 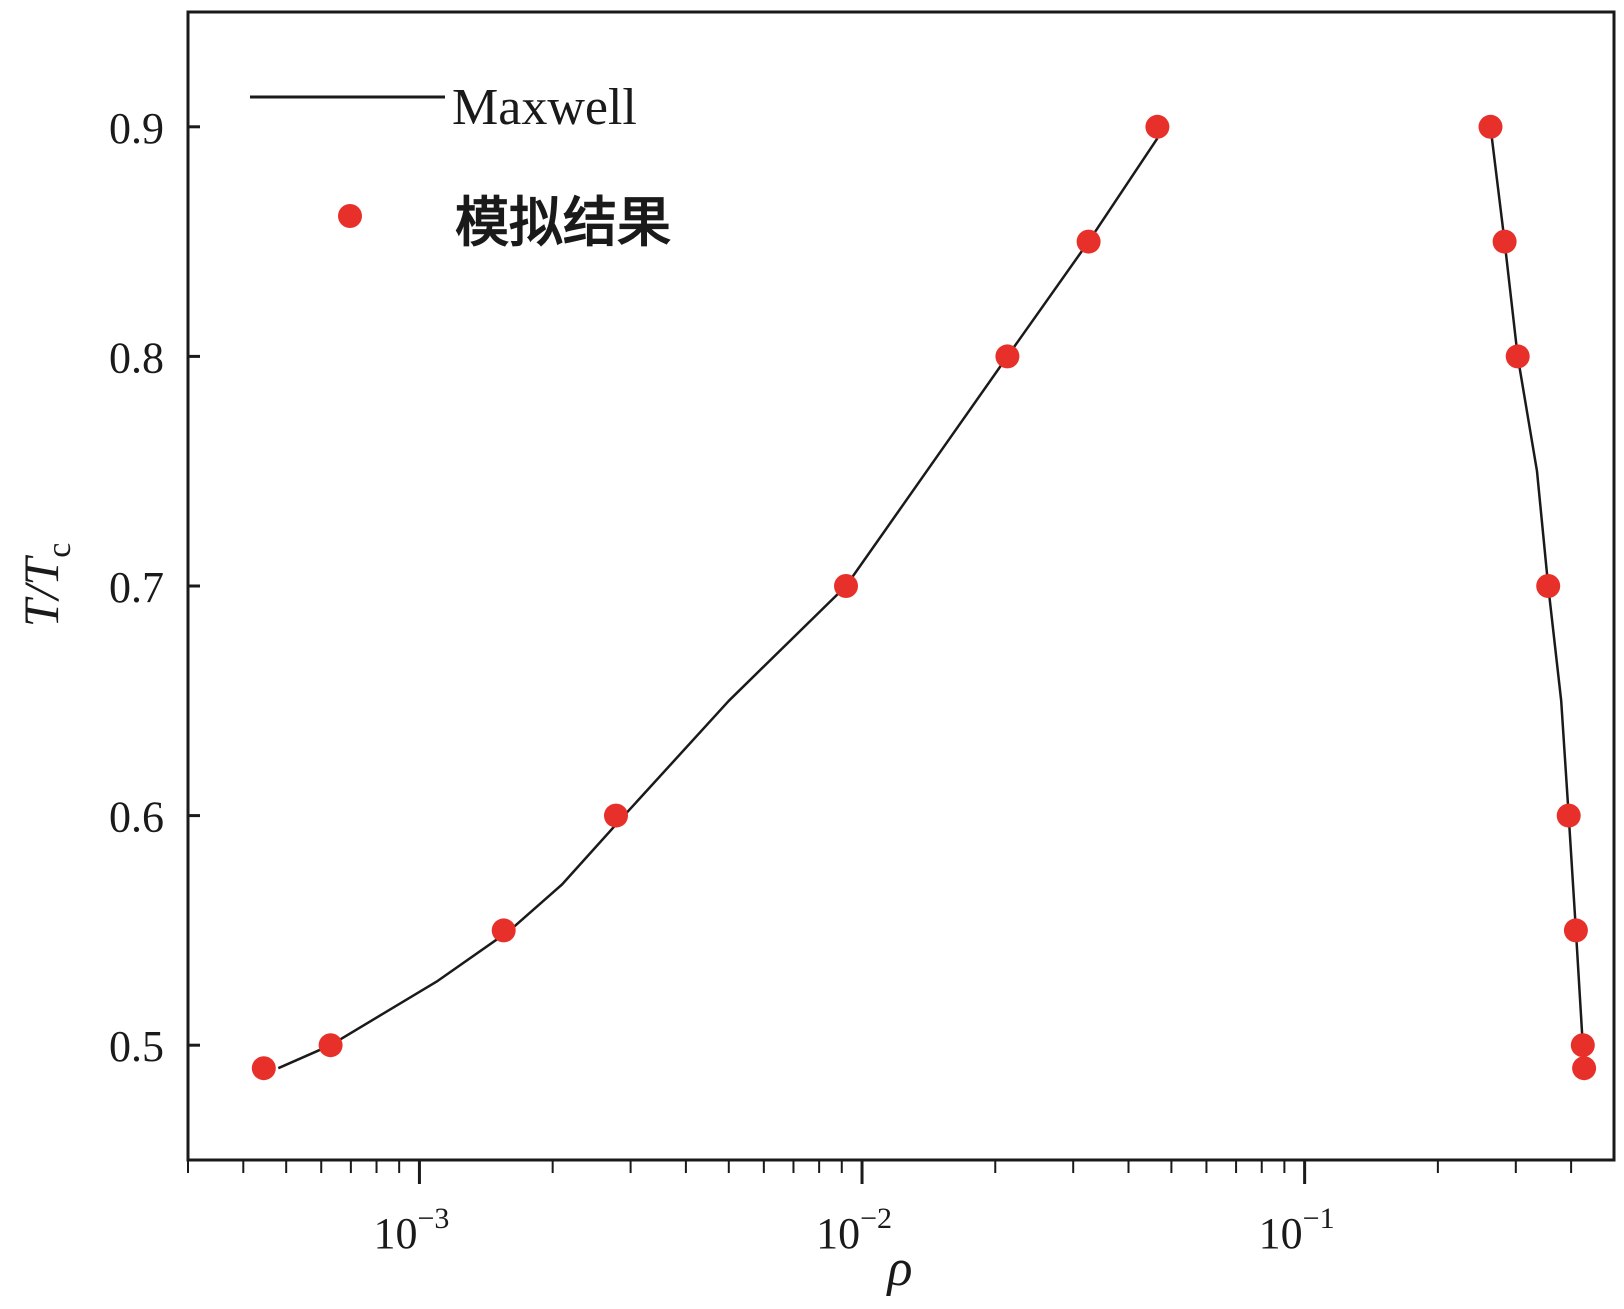 What do you see at coordinates (563, 222) in the screenshot?
I see `legend-label-simulation: 模拟结果` at bounding box center [563, 222].